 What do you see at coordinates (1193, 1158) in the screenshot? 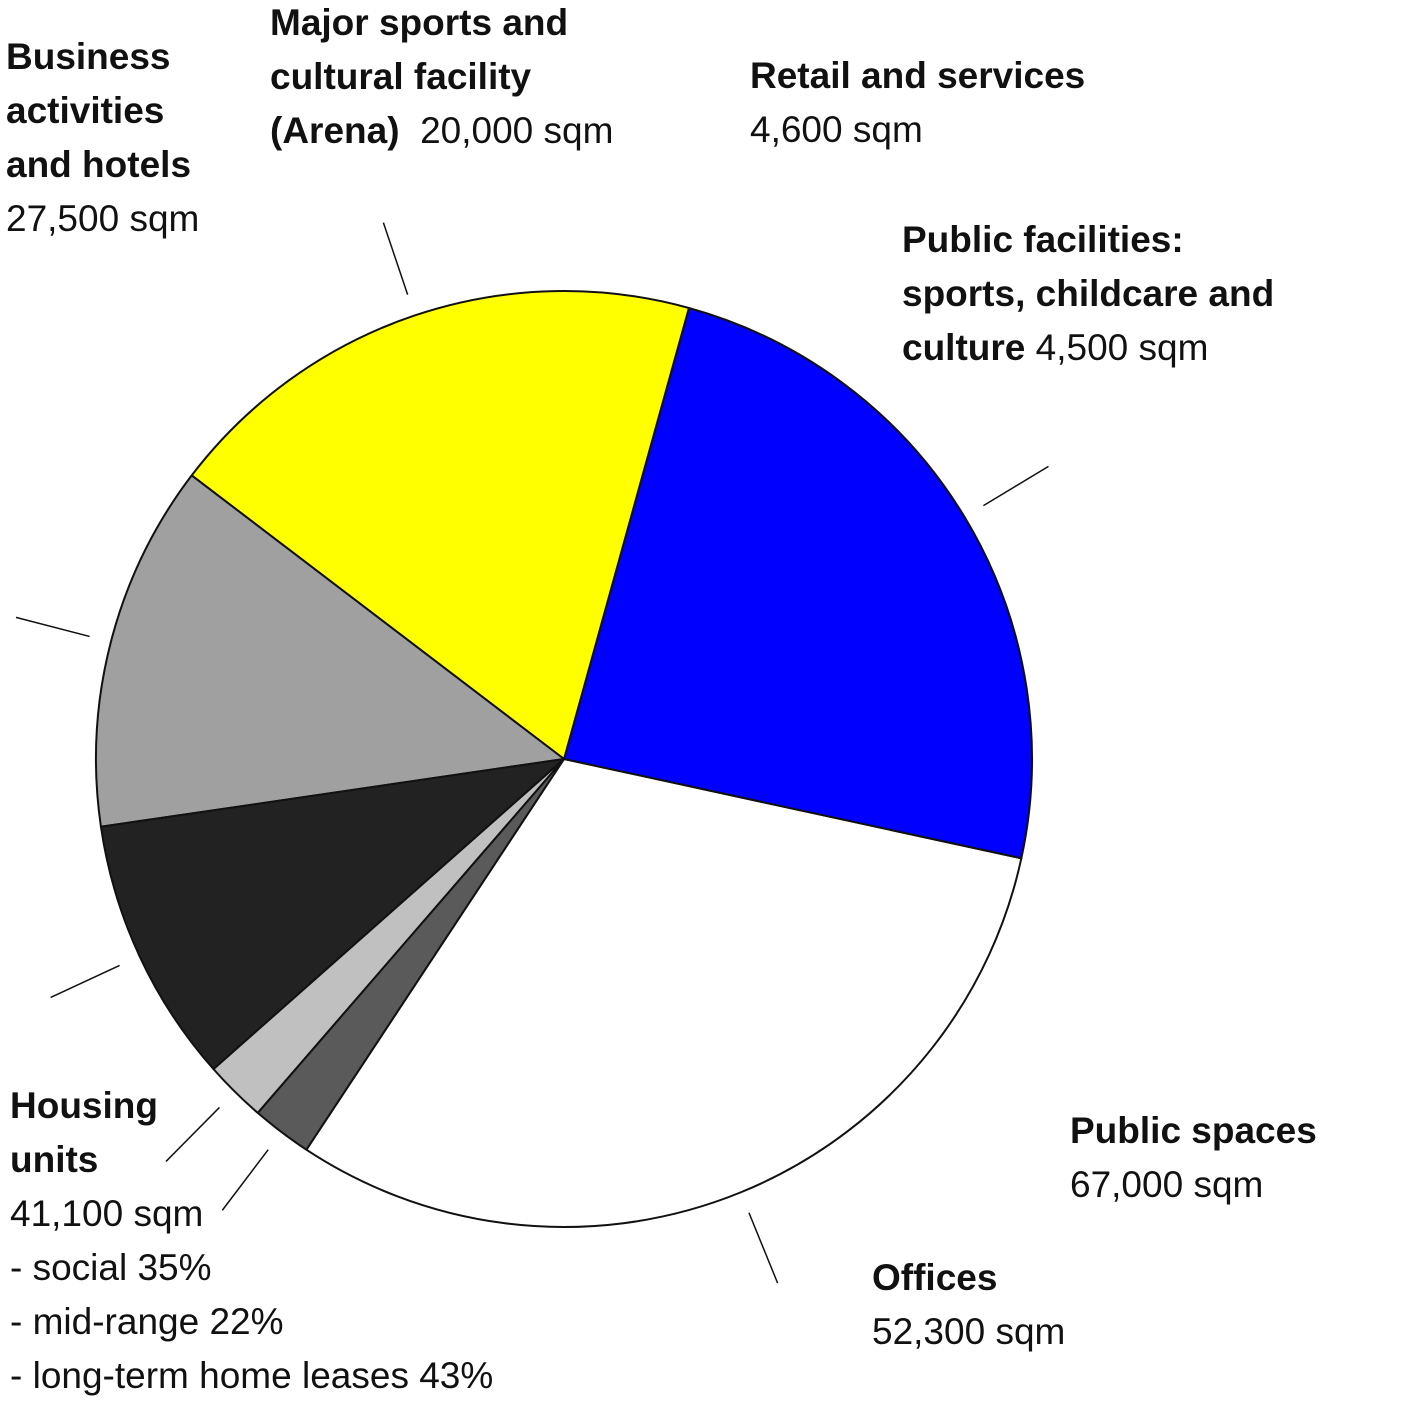
I see `label-public-spaces: Public spaces 67,000 sqm` at bounding box center [1193, 1158].